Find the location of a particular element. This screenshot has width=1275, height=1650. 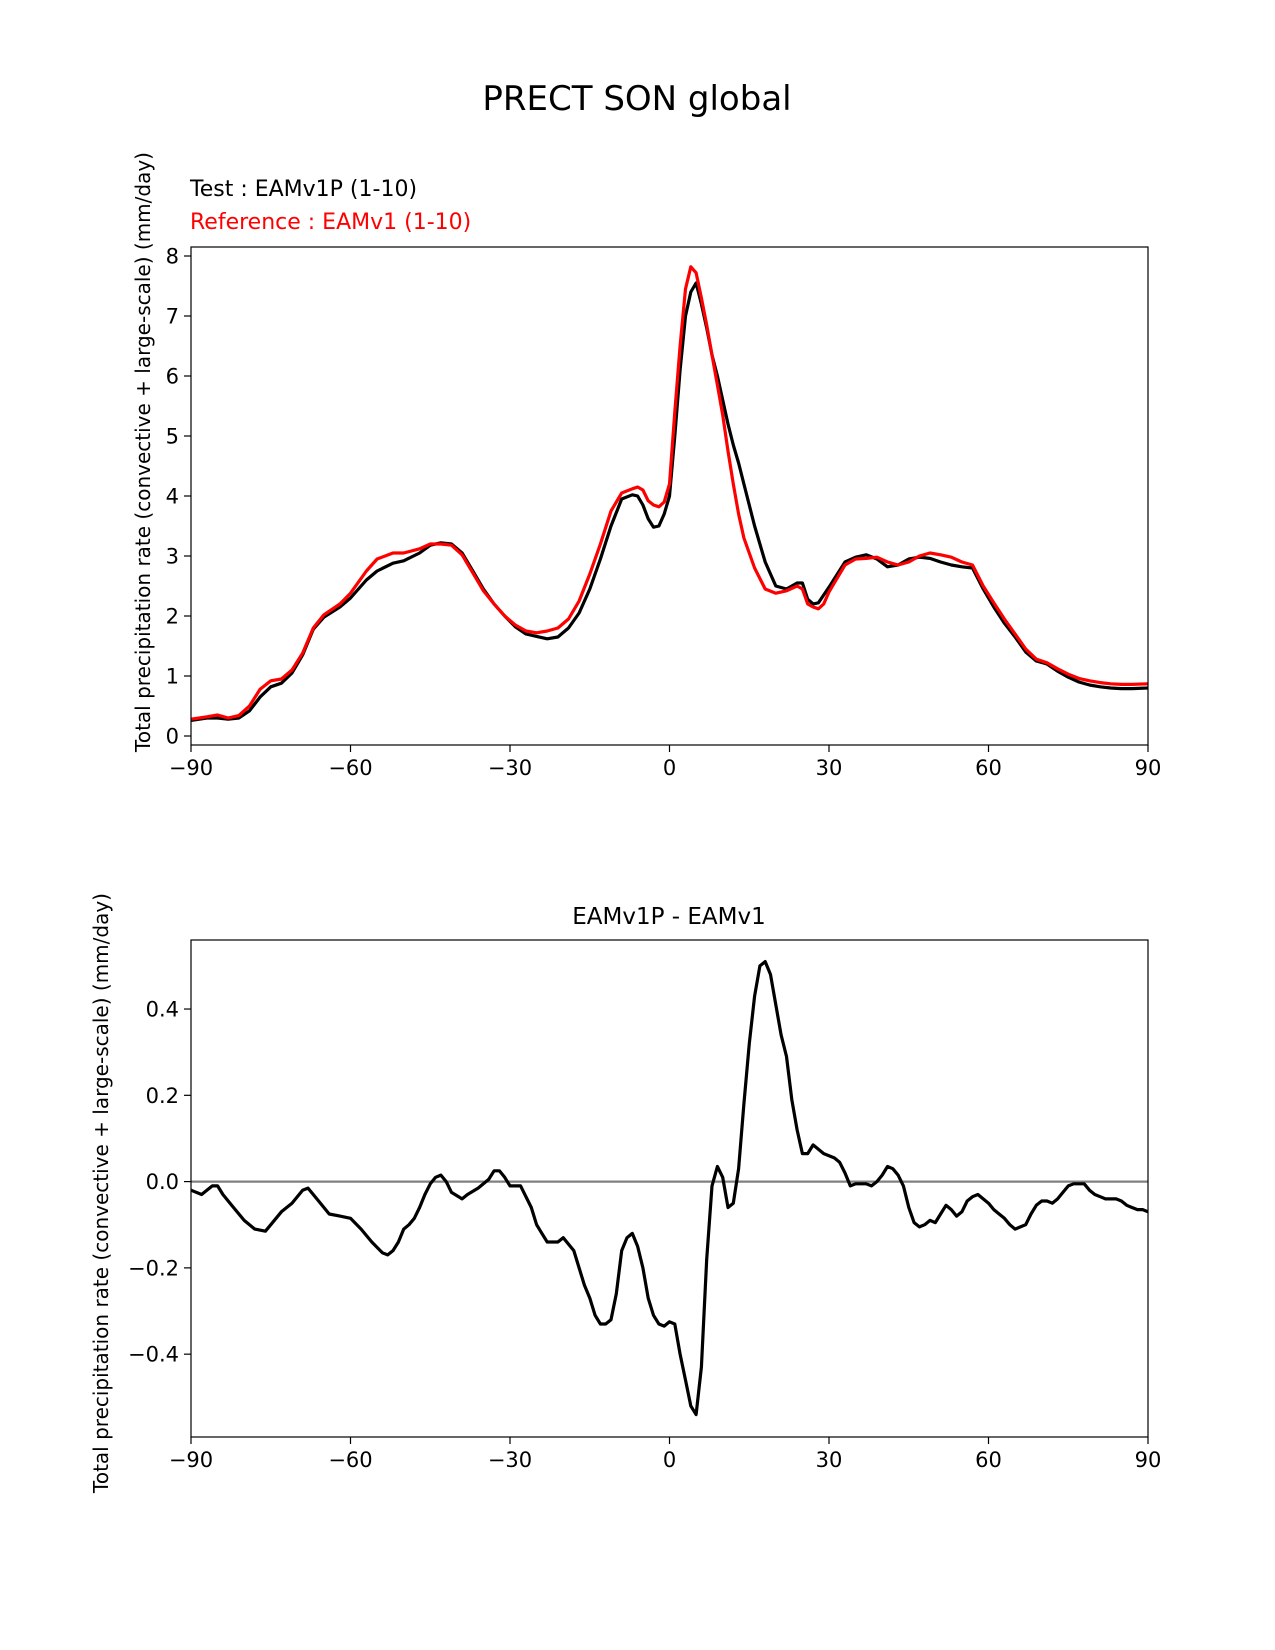

y-tick-label: 2 is located at coordinates (172, 617).